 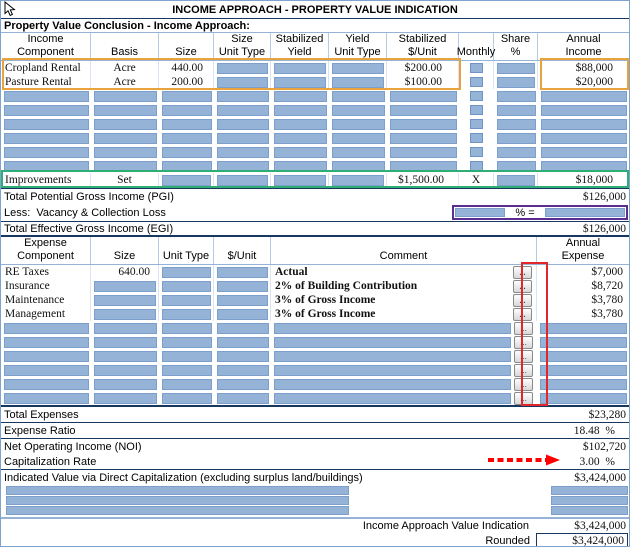 I want to click on expense-component-value: Maintenance, so click(x=46, y=300).